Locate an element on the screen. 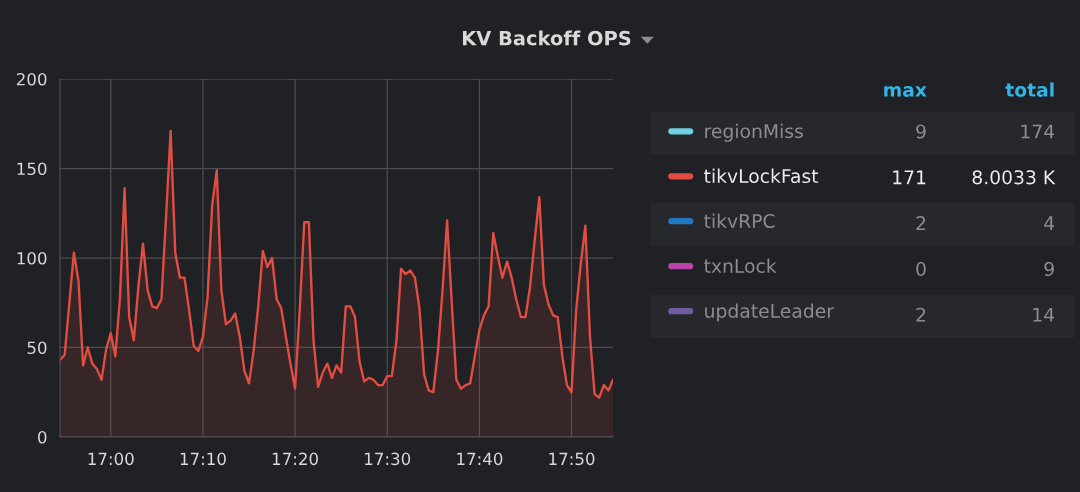 Image resolution: width=1080 pixels, height=492 pixels. x-tick-label: 17:40 is located at coordinates (480, 459).